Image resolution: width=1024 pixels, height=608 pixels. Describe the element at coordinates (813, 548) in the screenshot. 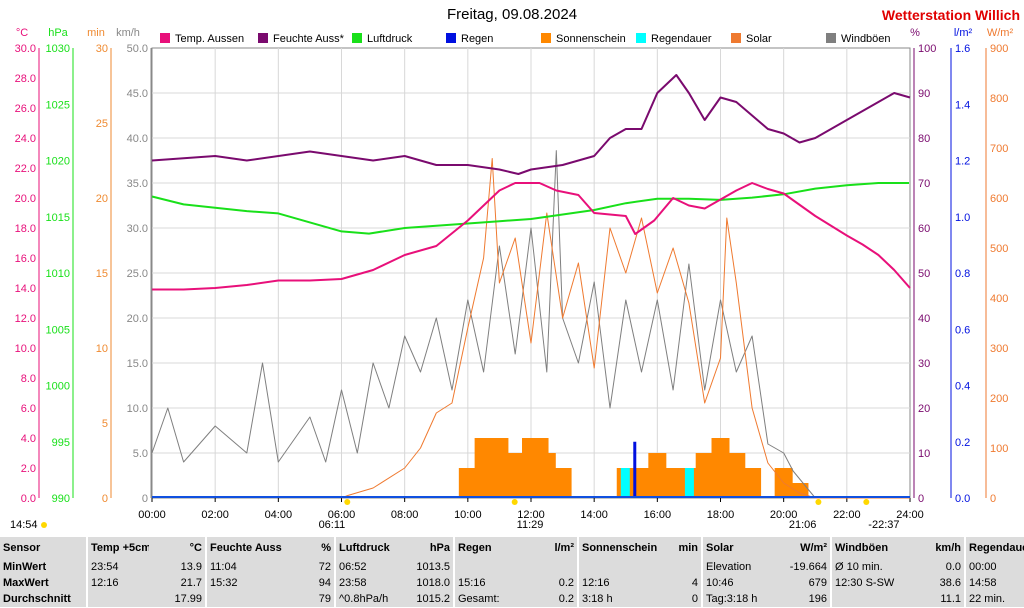

I see `stats-header-solar-unit: W/m²` at that location.